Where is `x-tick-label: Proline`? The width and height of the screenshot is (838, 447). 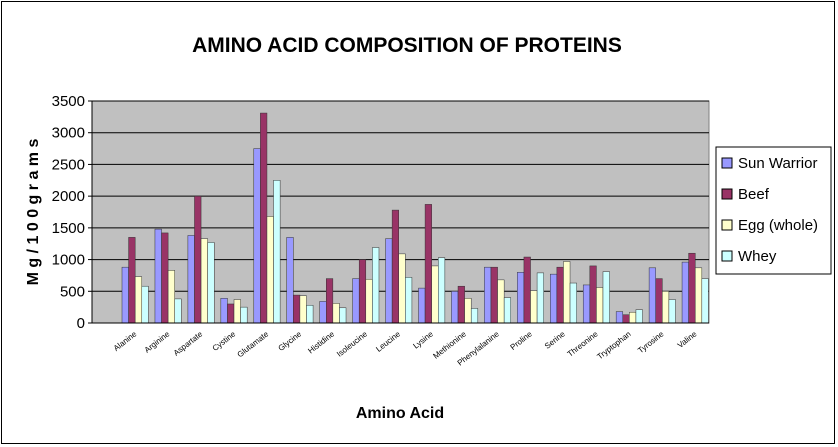
x-tick-label: Proline is located at coordinates (522, 340).